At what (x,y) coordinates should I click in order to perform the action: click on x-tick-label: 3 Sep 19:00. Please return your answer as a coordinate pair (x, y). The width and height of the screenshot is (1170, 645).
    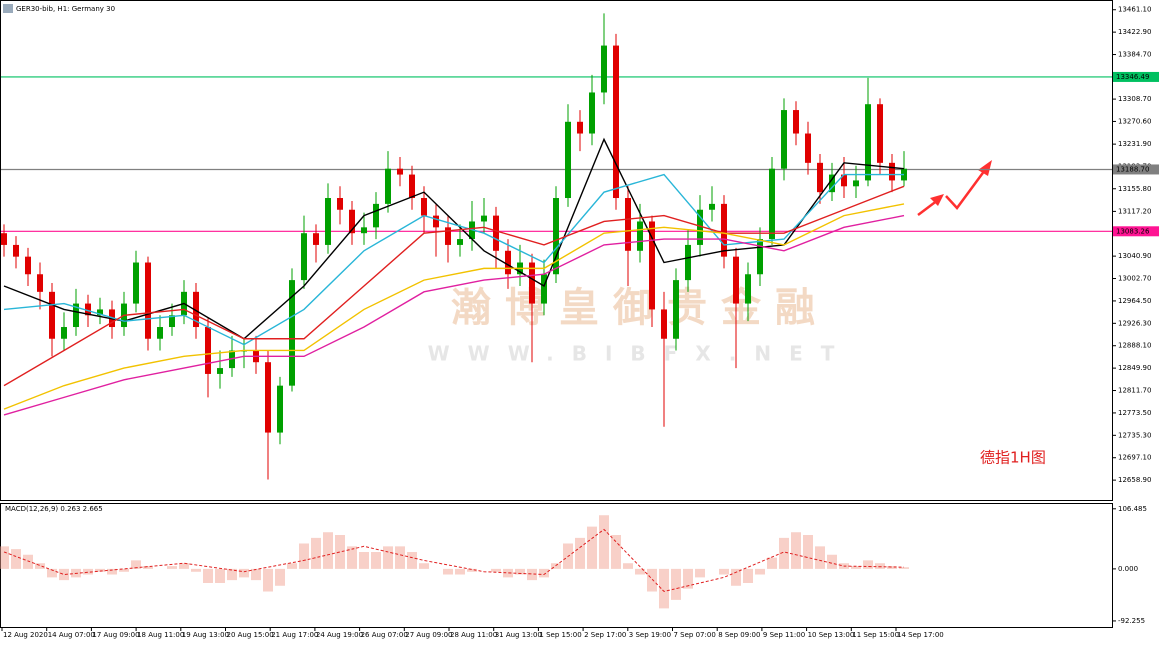
    Looking at the image, I should click on (650, 635).